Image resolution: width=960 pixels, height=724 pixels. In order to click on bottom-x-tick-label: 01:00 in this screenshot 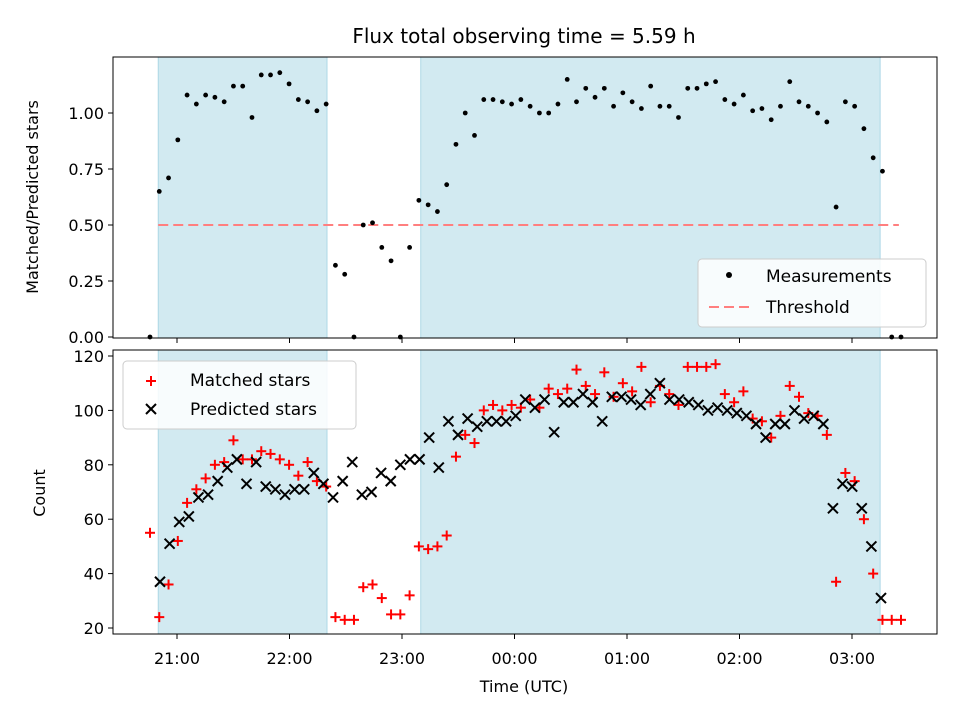, I will do `click(627, 658)`.